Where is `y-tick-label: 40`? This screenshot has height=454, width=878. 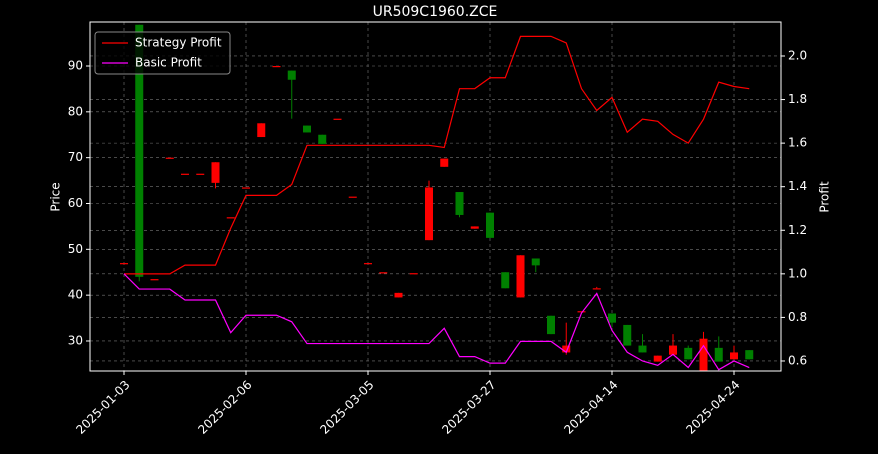
y-tick-label: 40 is located at coordinates (75, 295).